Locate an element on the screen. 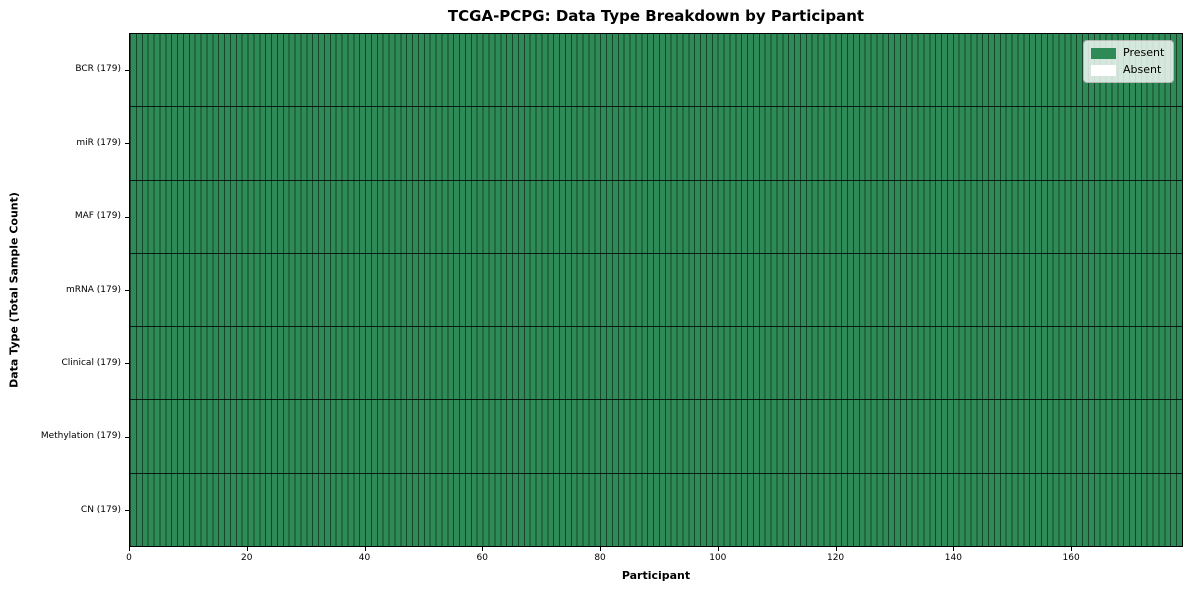 The height and width of the screenshot is (600, 1200). y-tick-label: miR (179) is located at coordinates (98, 142).